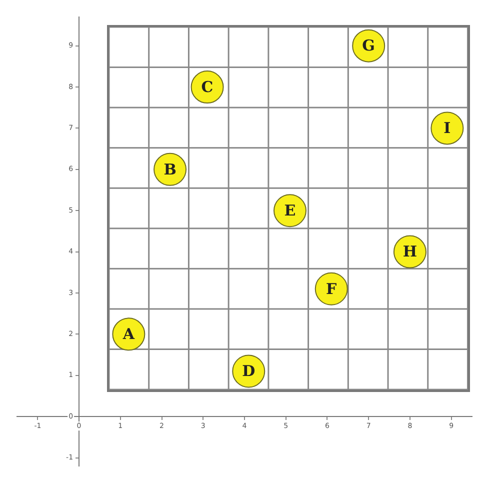  I want to click on annotation: C, so click(207, 87).